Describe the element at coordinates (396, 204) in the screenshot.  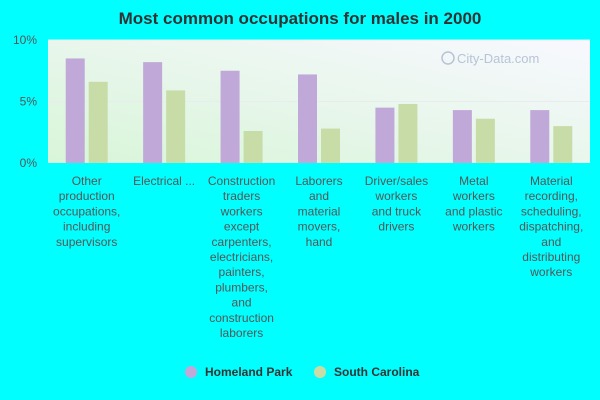
I see `x-category-label: Driver/sales workers and truck drivers` at that location.